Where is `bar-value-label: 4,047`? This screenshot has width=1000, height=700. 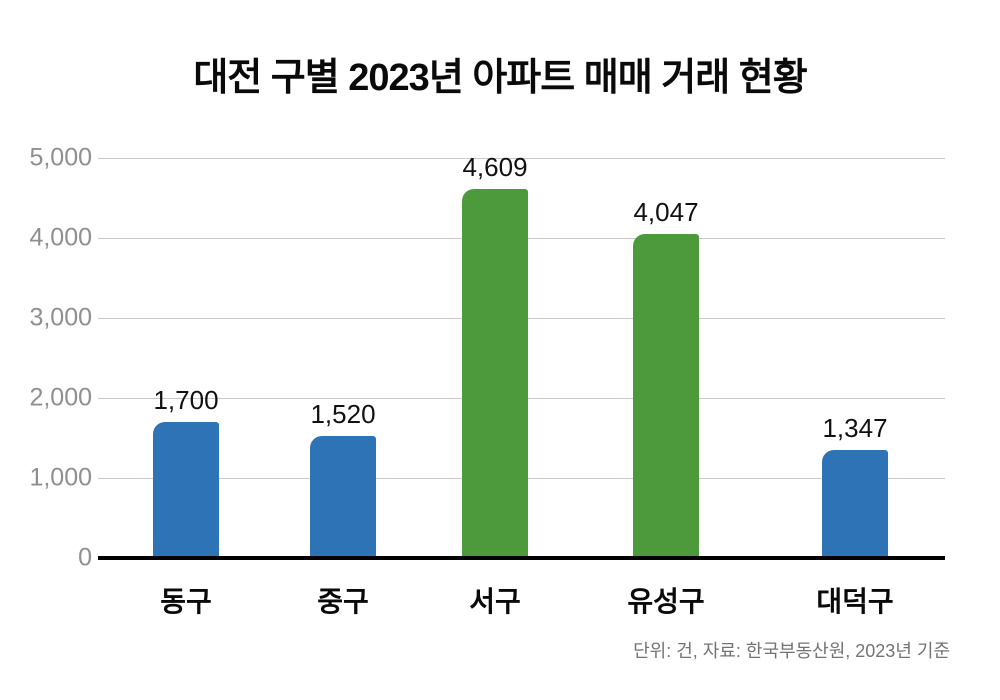 bar-value-label: 4,047 is located at coordinates (666, 212).